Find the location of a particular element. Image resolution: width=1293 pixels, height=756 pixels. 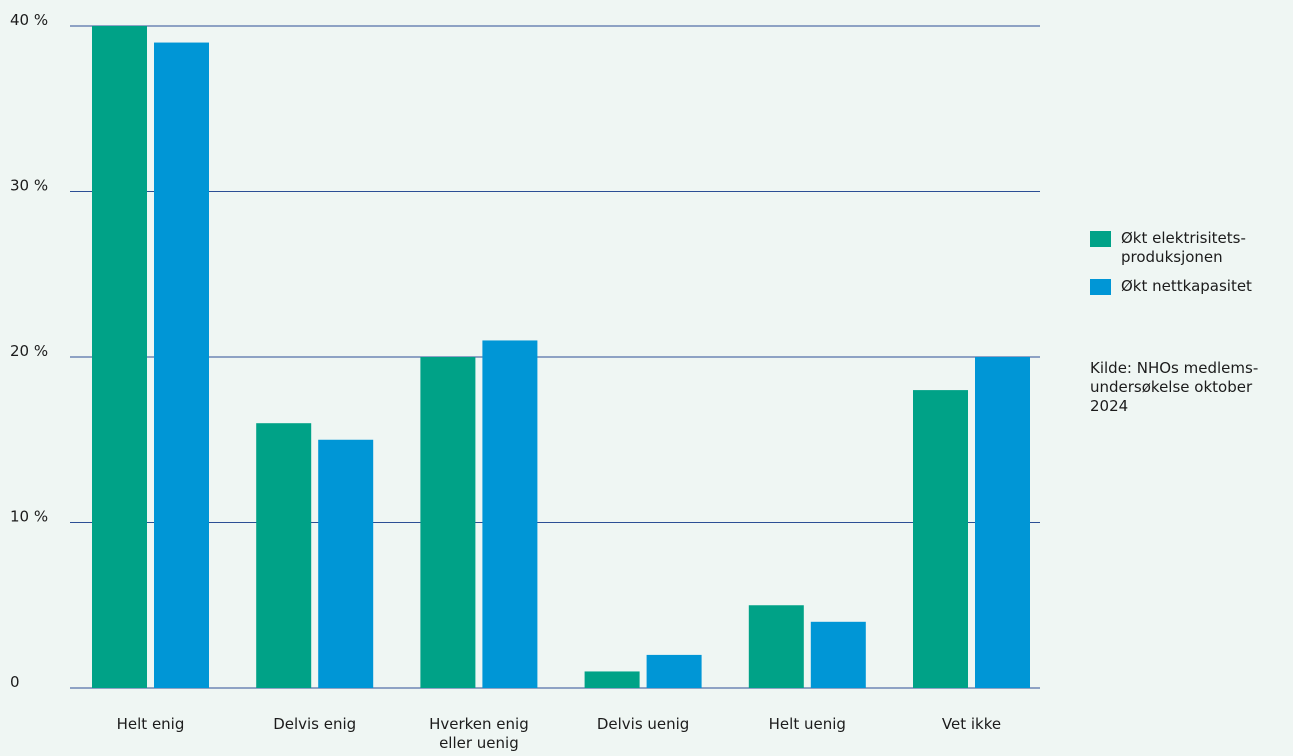

x-tick-label-5: Helt uenig is located at coordinates (807, 724).